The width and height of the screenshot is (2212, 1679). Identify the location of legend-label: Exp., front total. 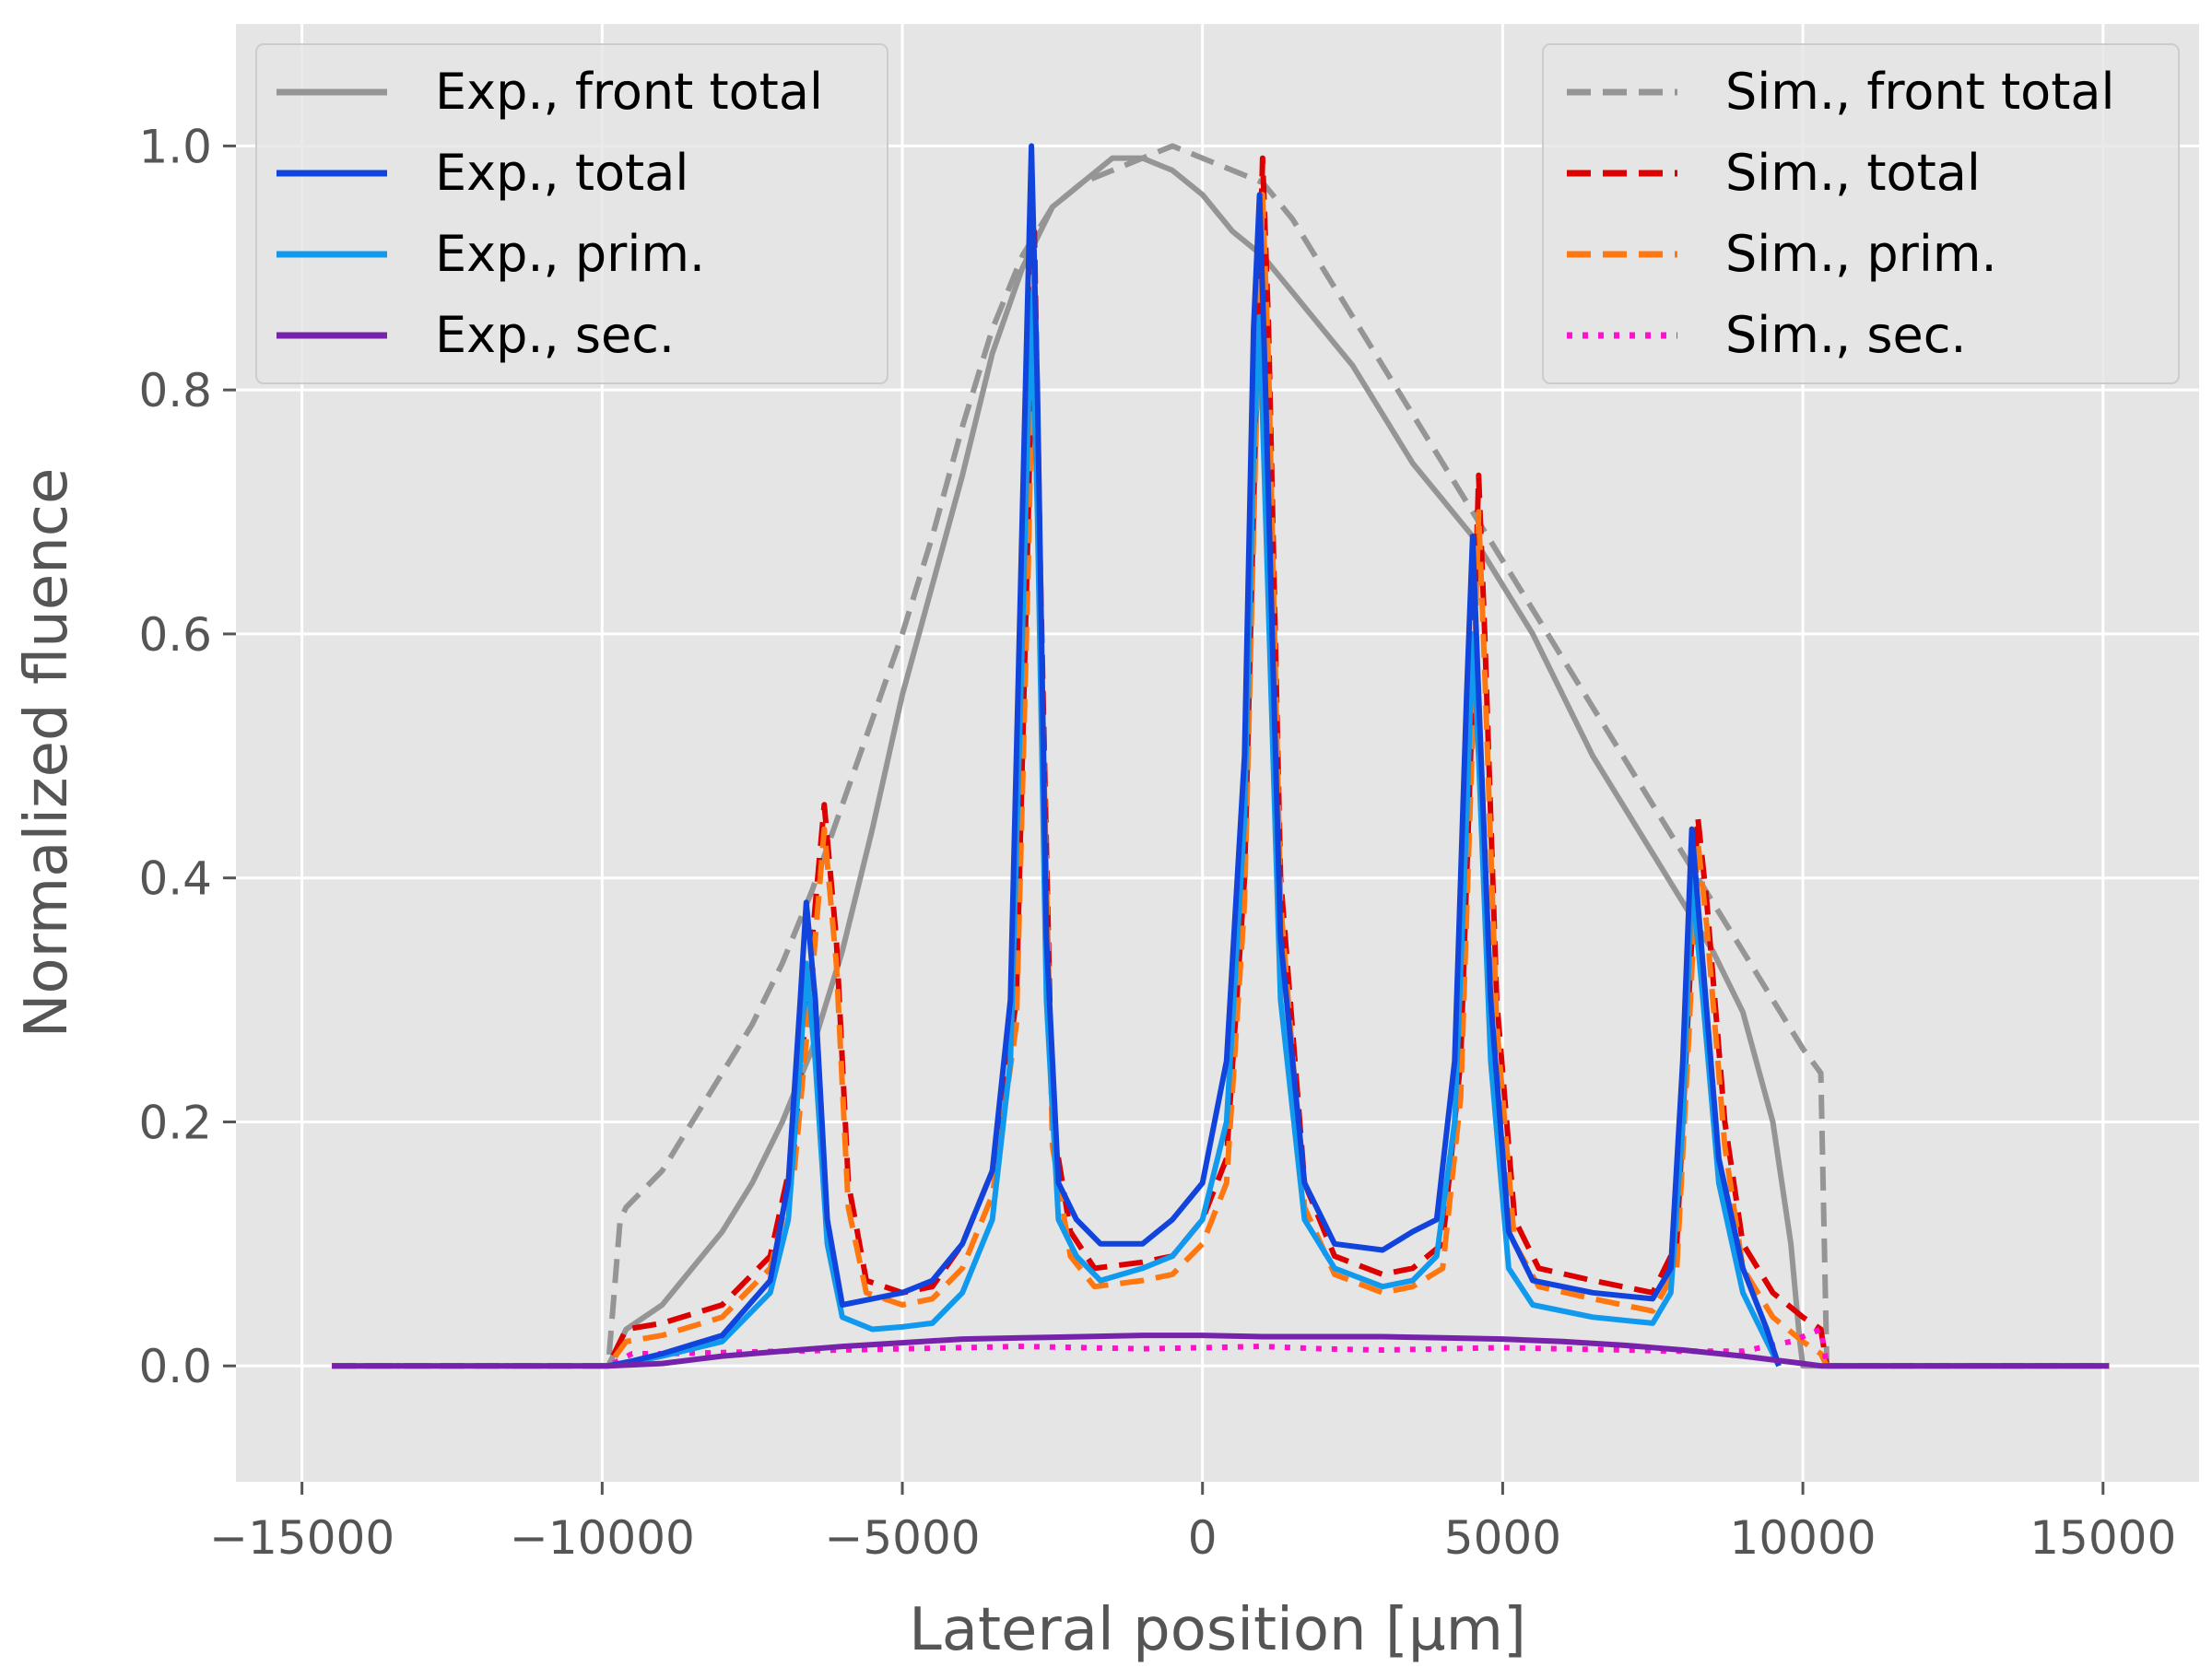
(629, 92).